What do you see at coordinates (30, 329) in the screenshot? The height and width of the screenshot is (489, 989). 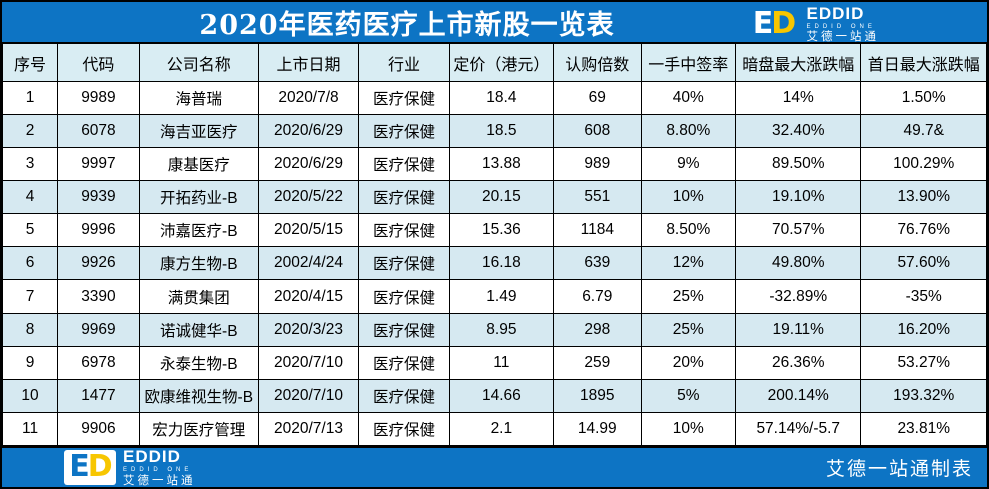 I see `cell-index: 8` at bounding box center [30, 329].